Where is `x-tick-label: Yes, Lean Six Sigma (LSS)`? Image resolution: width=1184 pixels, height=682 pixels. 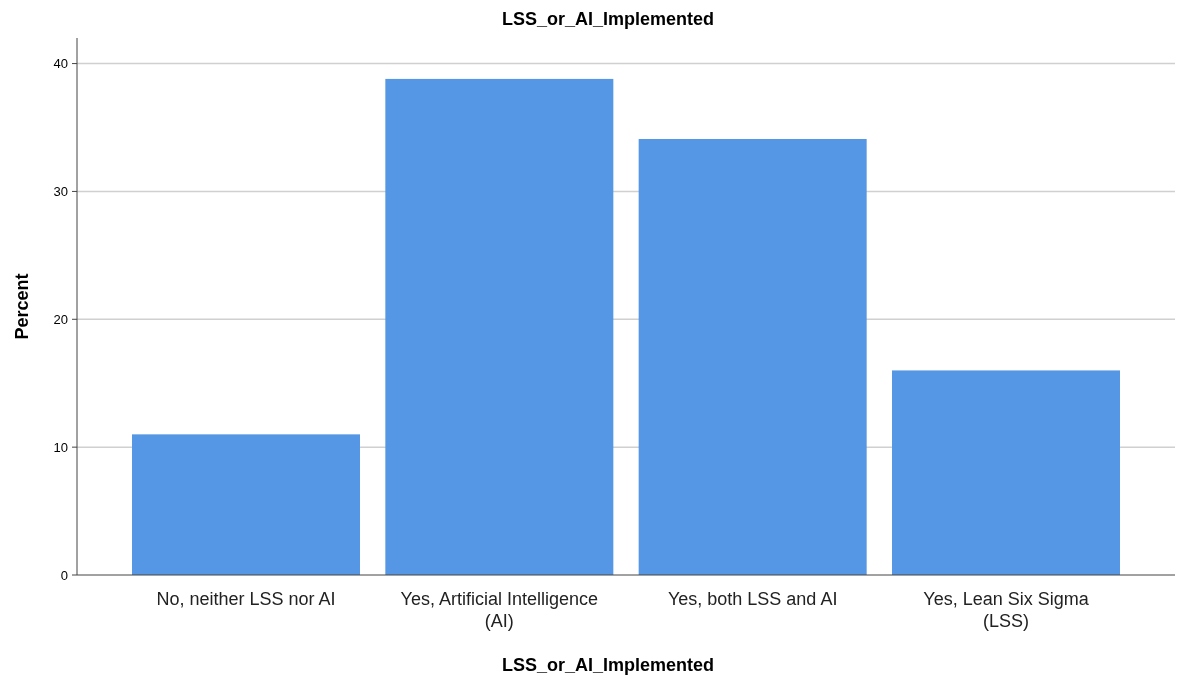
x-tick-label: Yes, Lean Six Sigma (LSS) is located at coordinates (1006, 610).